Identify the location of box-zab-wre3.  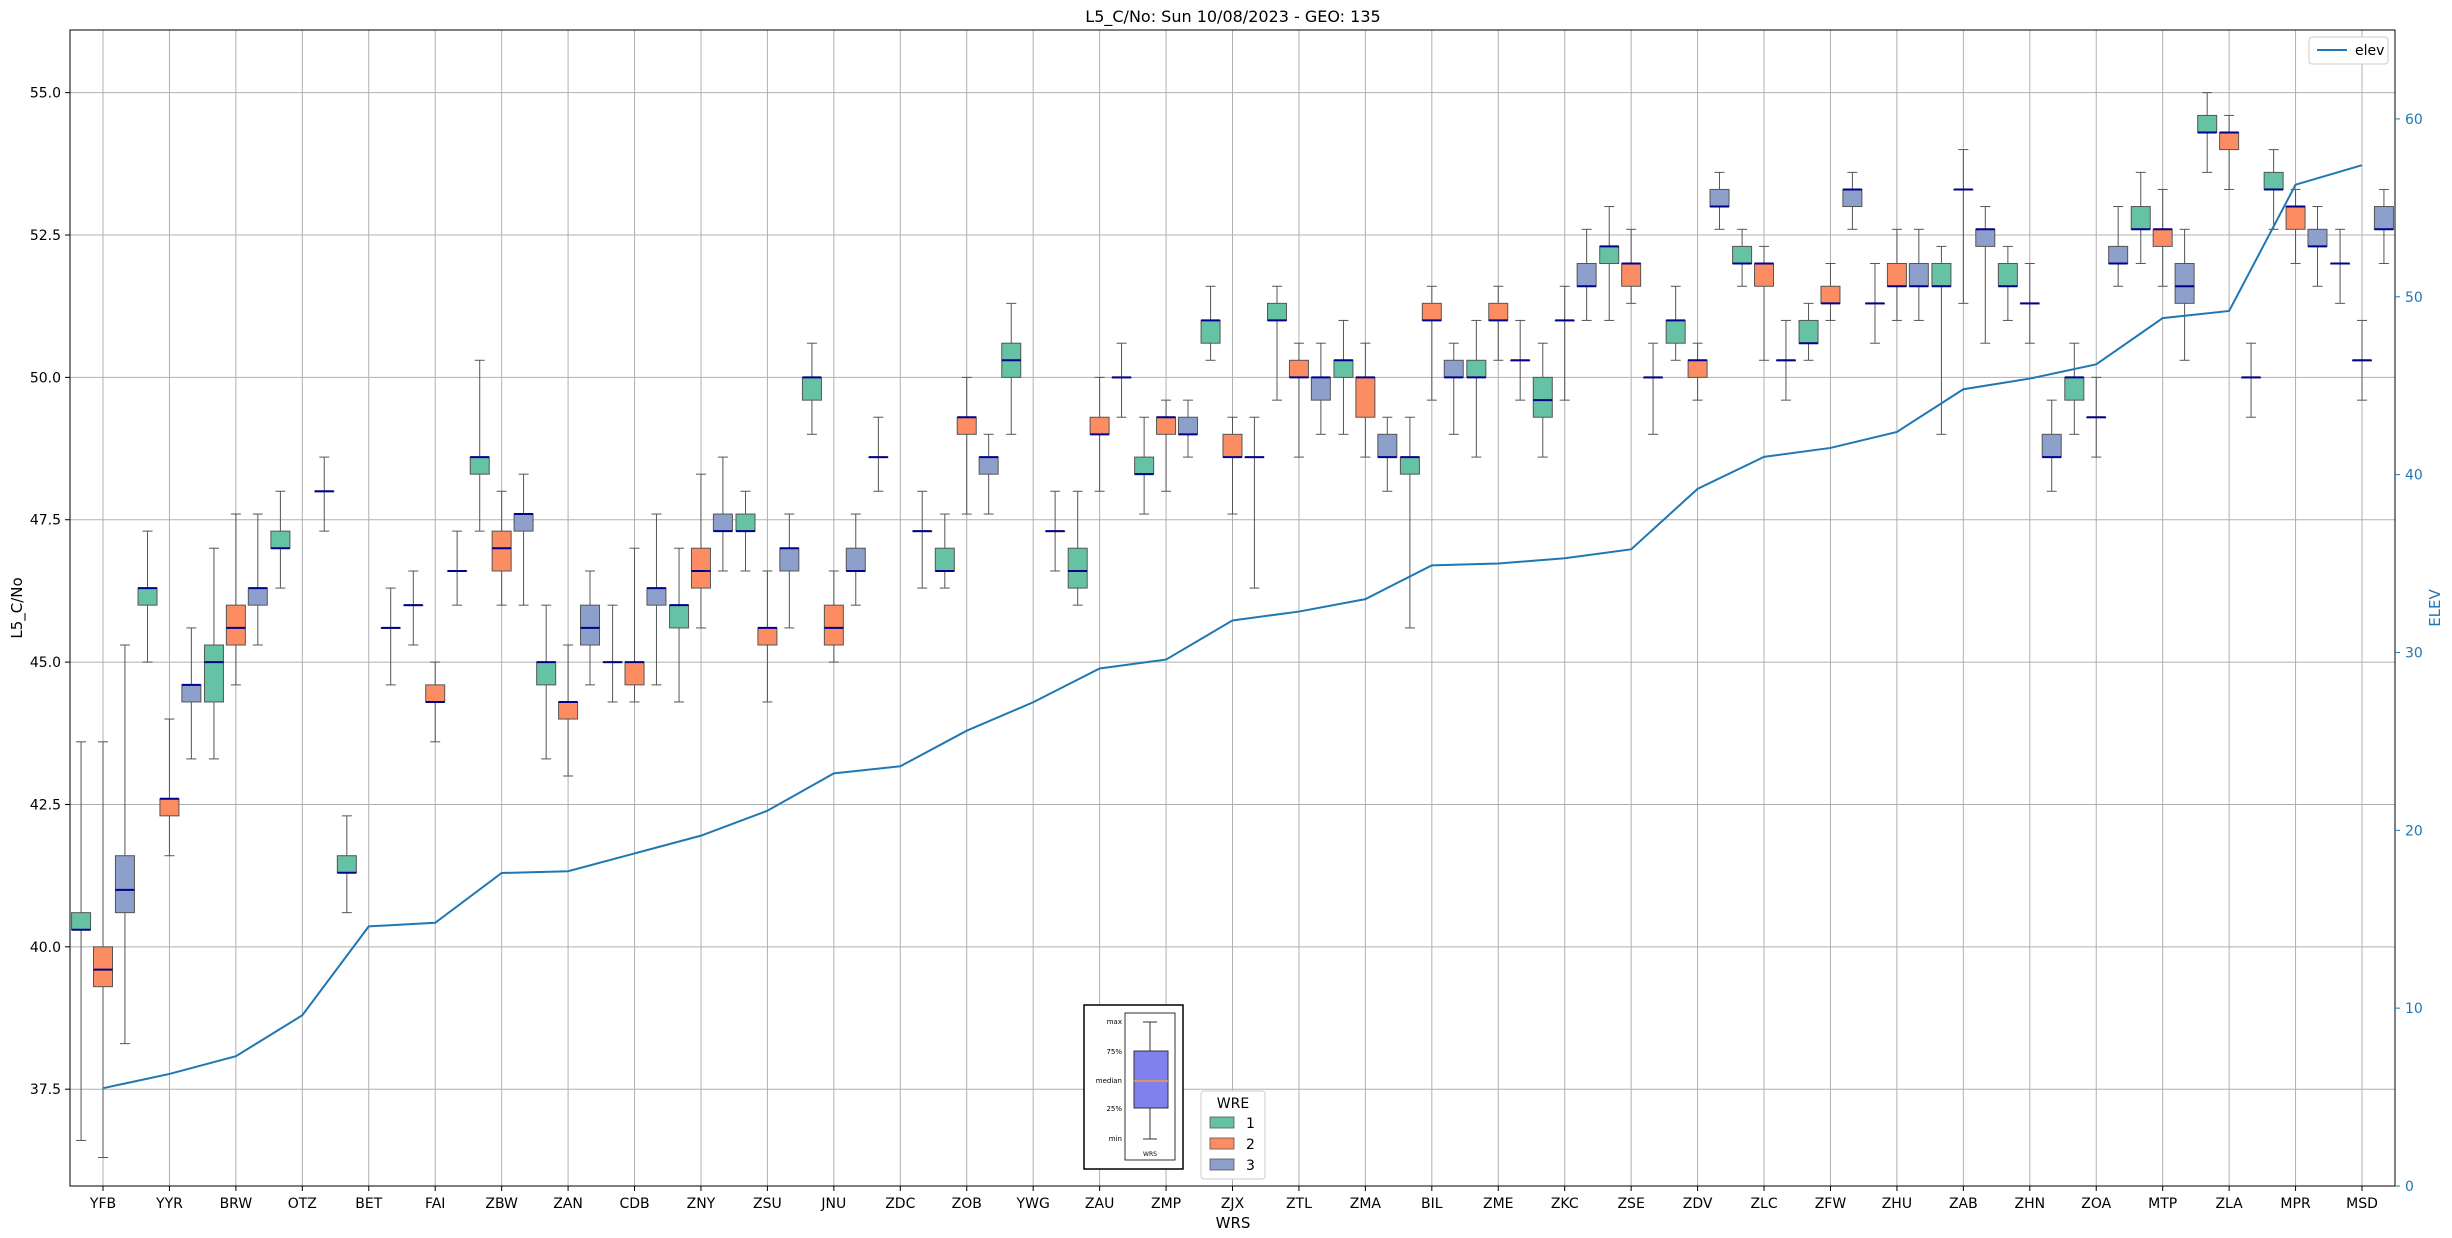
(1985, 275).